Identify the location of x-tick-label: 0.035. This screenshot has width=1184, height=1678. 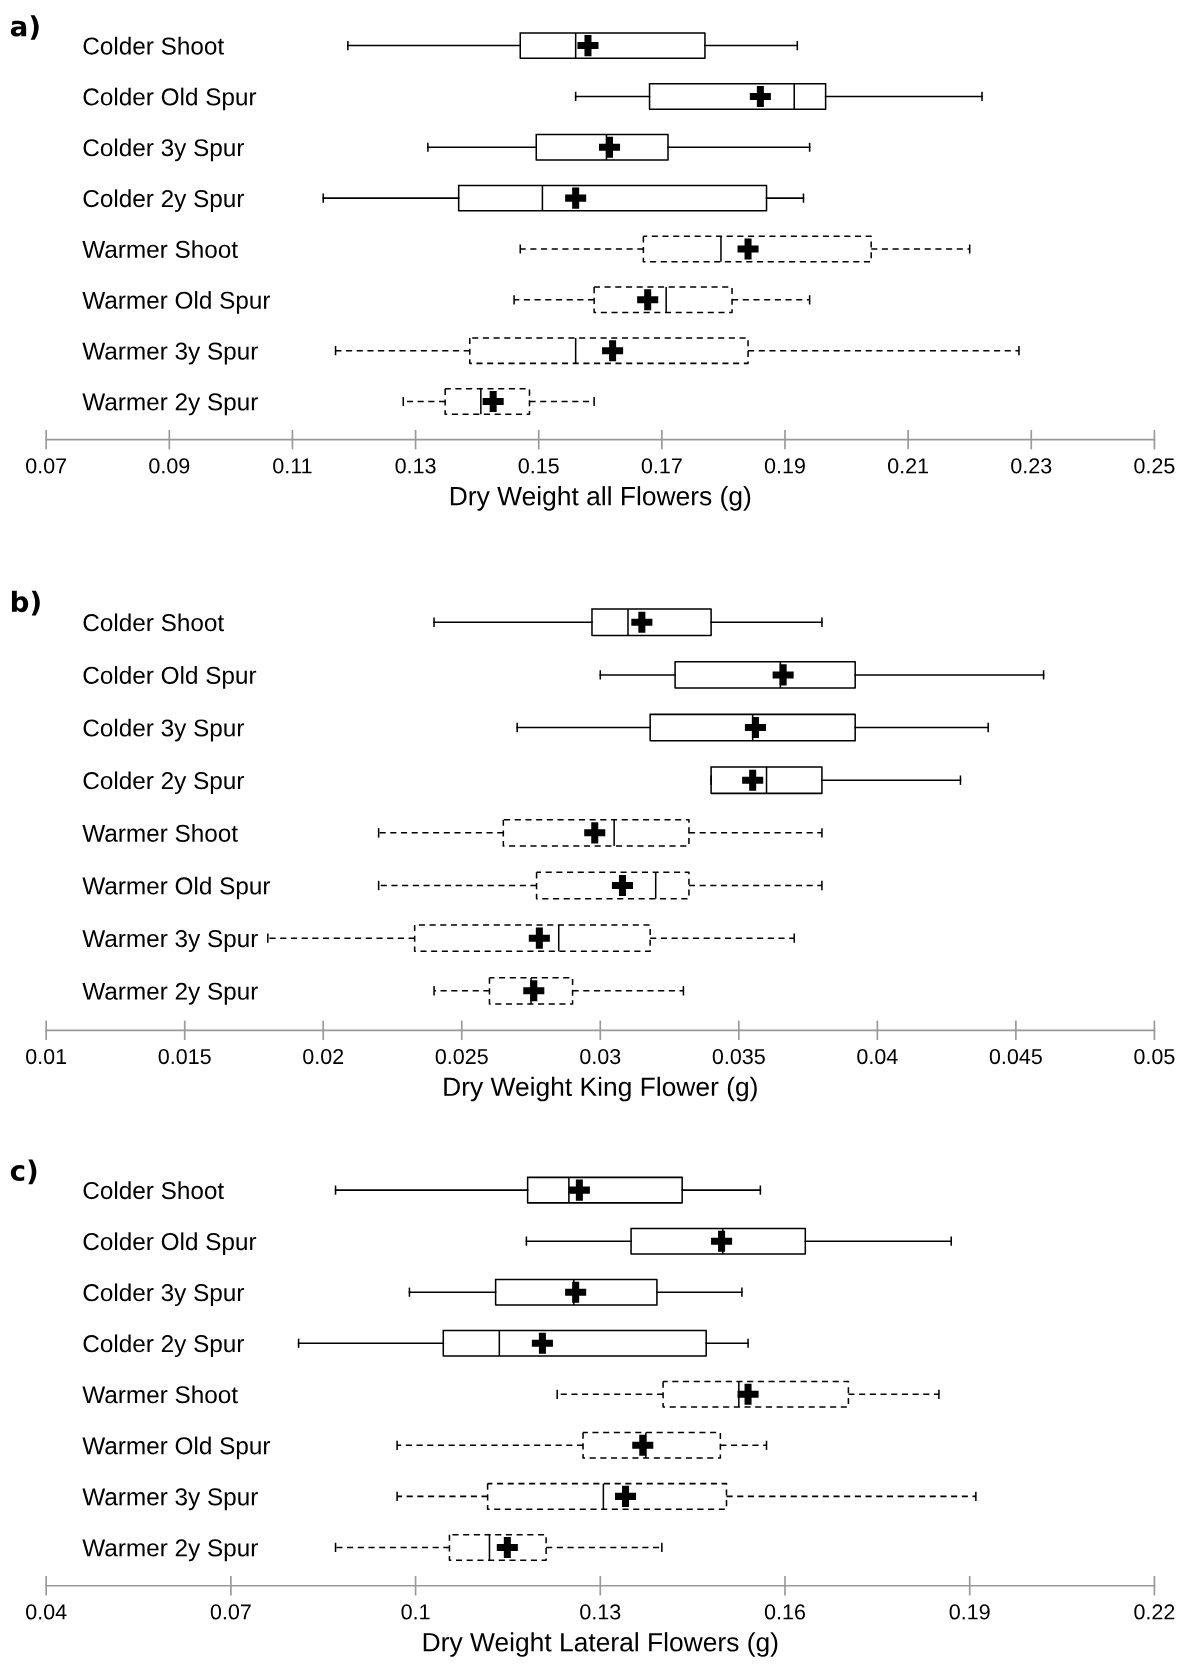
(738, 1056).